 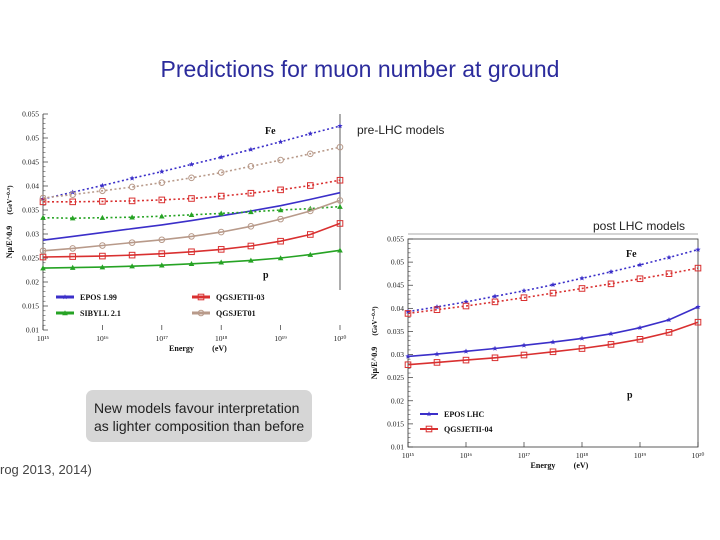 What do you see at coordinates (631, 254) in the screenshot?
I see `fe-label: Fe` at bounding box center [631, 254].